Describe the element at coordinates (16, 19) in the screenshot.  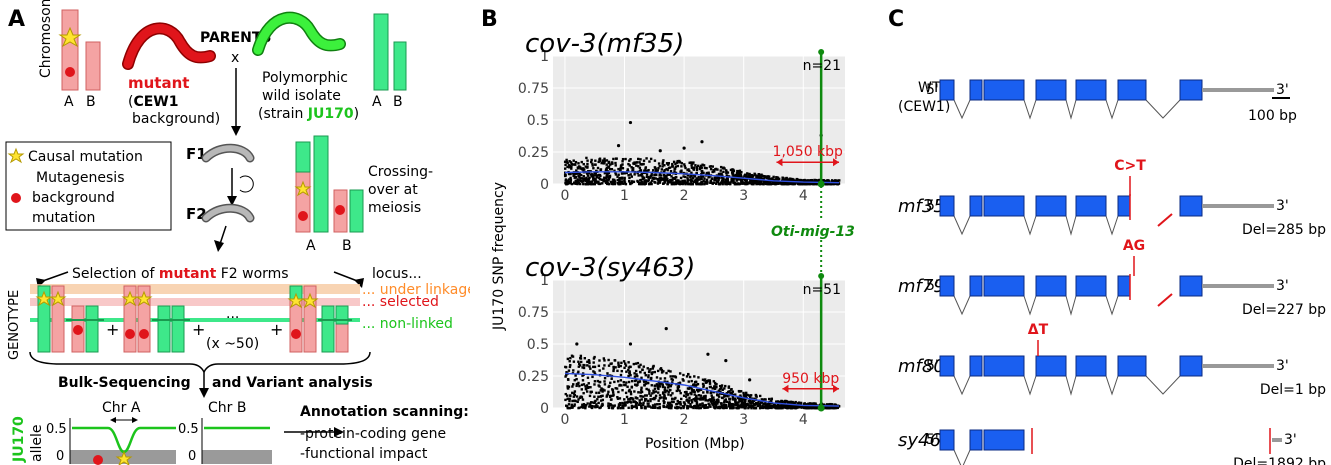
I see `panel-a-letter: A` at that location.